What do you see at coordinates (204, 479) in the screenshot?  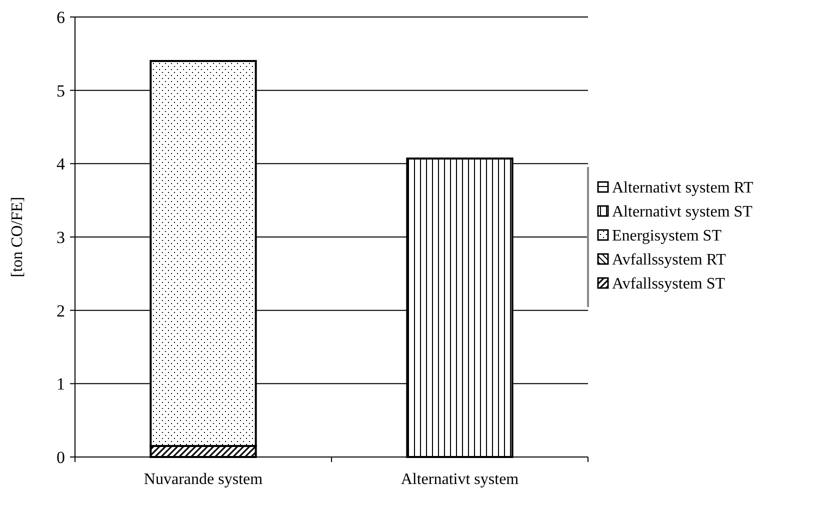 I see `x-tick-label: Nuvarande system` at bounding box center [204, 479].